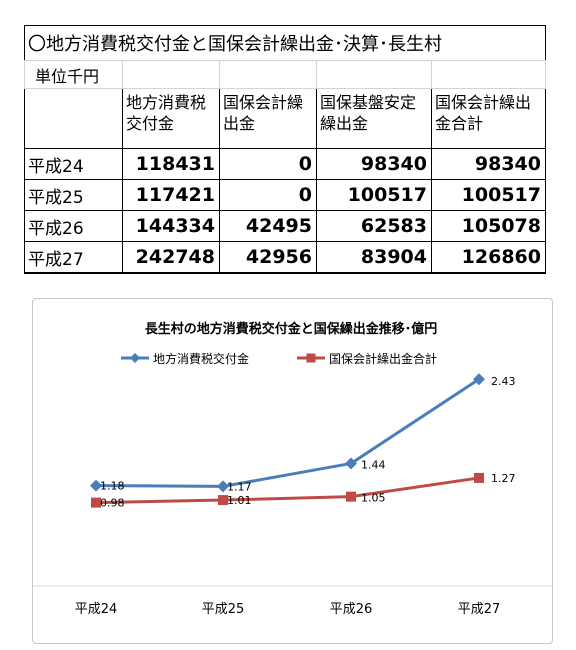 This screenshot has width=576, height=650. What do you see at coordinates (73, 257) in the screenshot?
I see `row-year: 平成27` at bounding box center [73, 257].